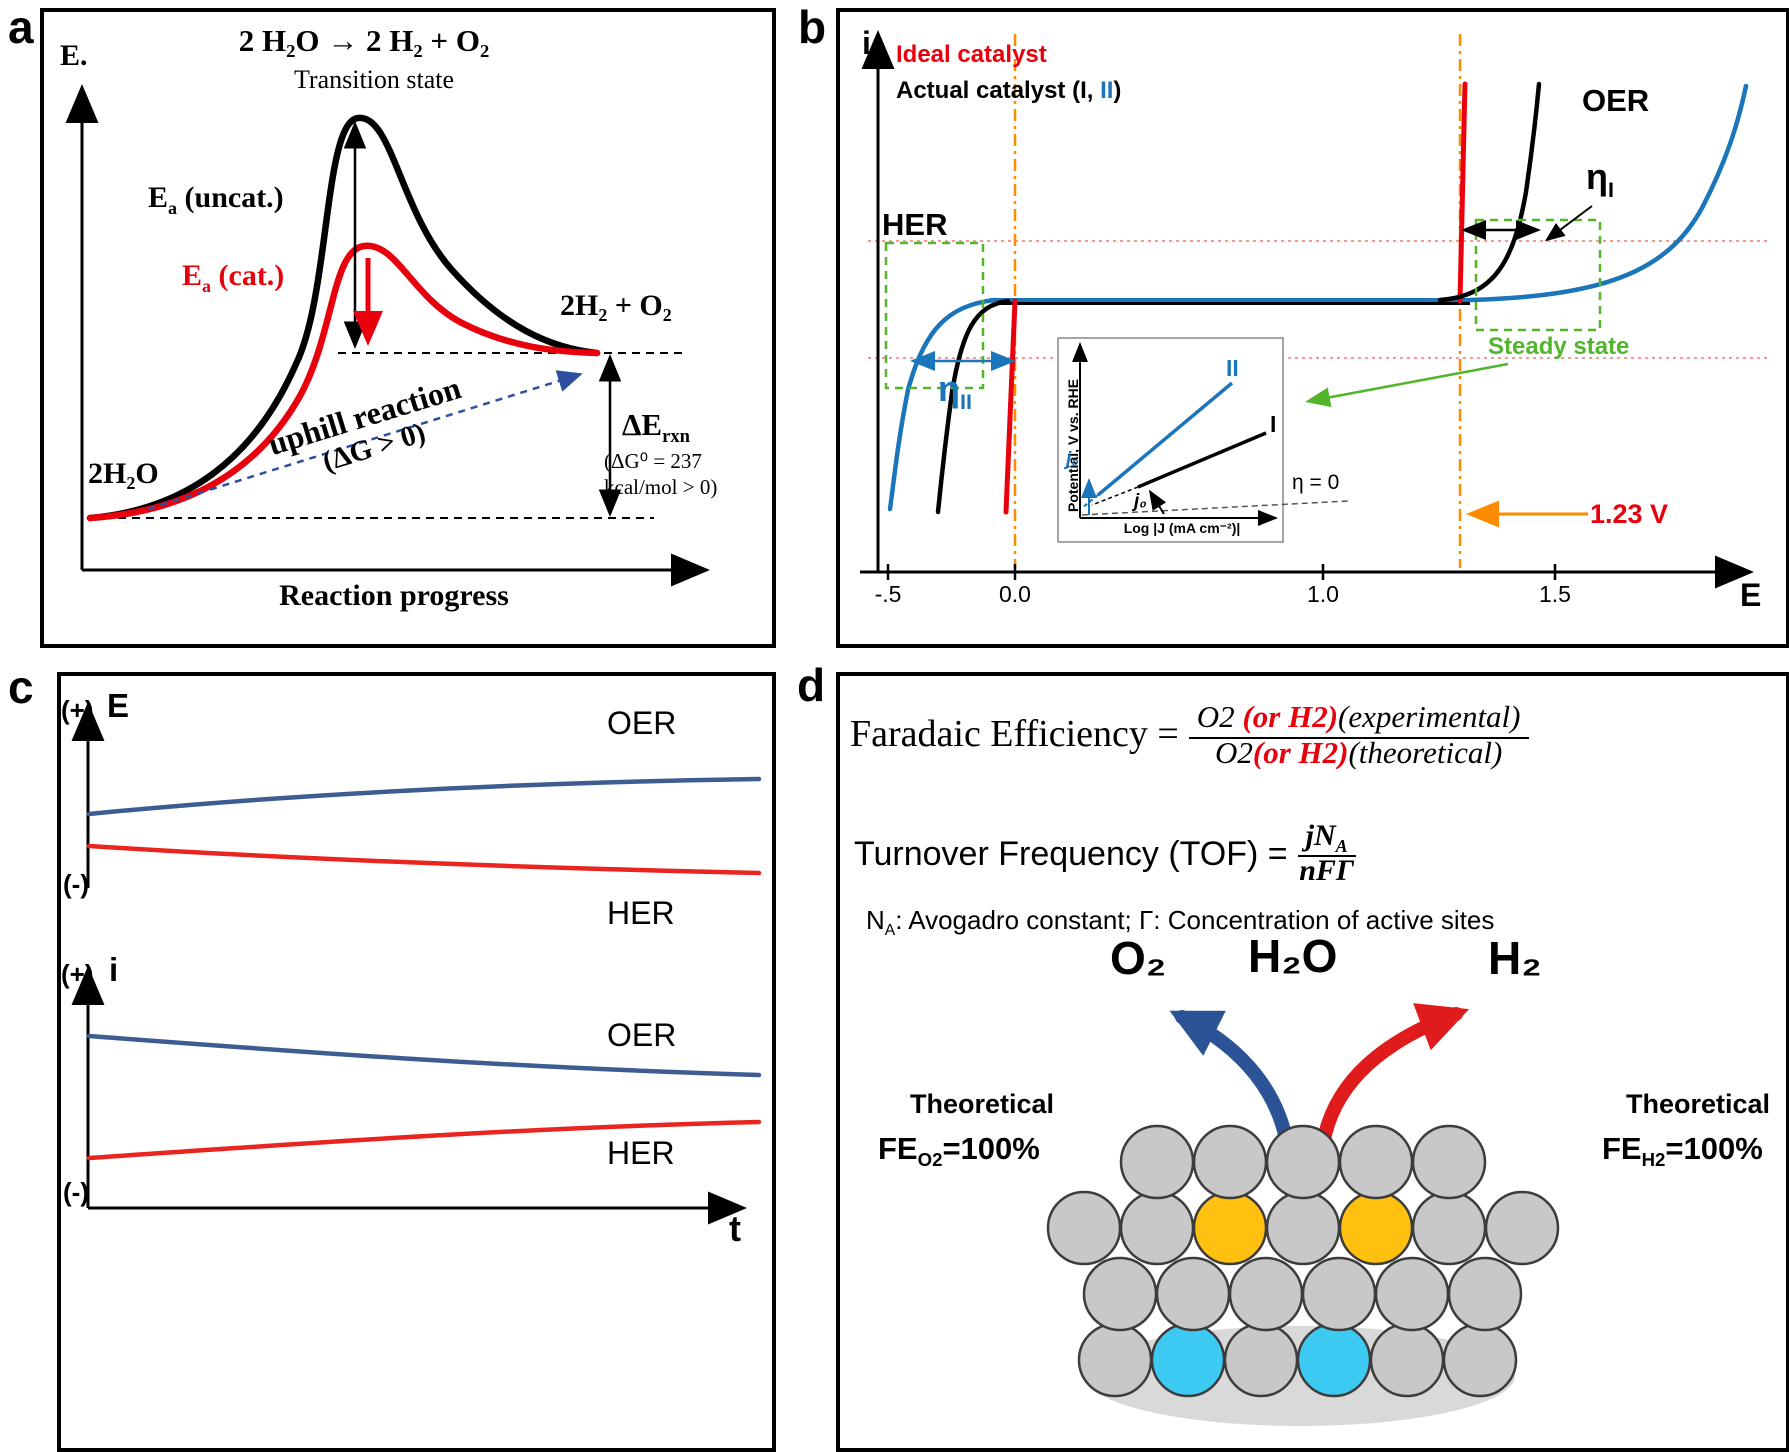  Describe the element at coordinates (1140, 501) in the screenshot. I see `inset-j0-black-label: j₀` at that location.